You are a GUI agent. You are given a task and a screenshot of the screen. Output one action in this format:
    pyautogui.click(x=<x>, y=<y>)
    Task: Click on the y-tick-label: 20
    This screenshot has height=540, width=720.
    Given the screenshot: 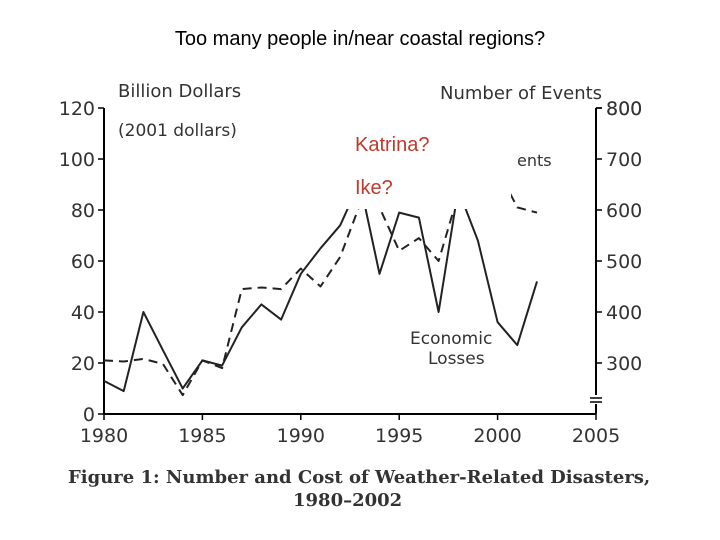 What is the action you would take?
    pyautogui.click(x=83, y=364)
    